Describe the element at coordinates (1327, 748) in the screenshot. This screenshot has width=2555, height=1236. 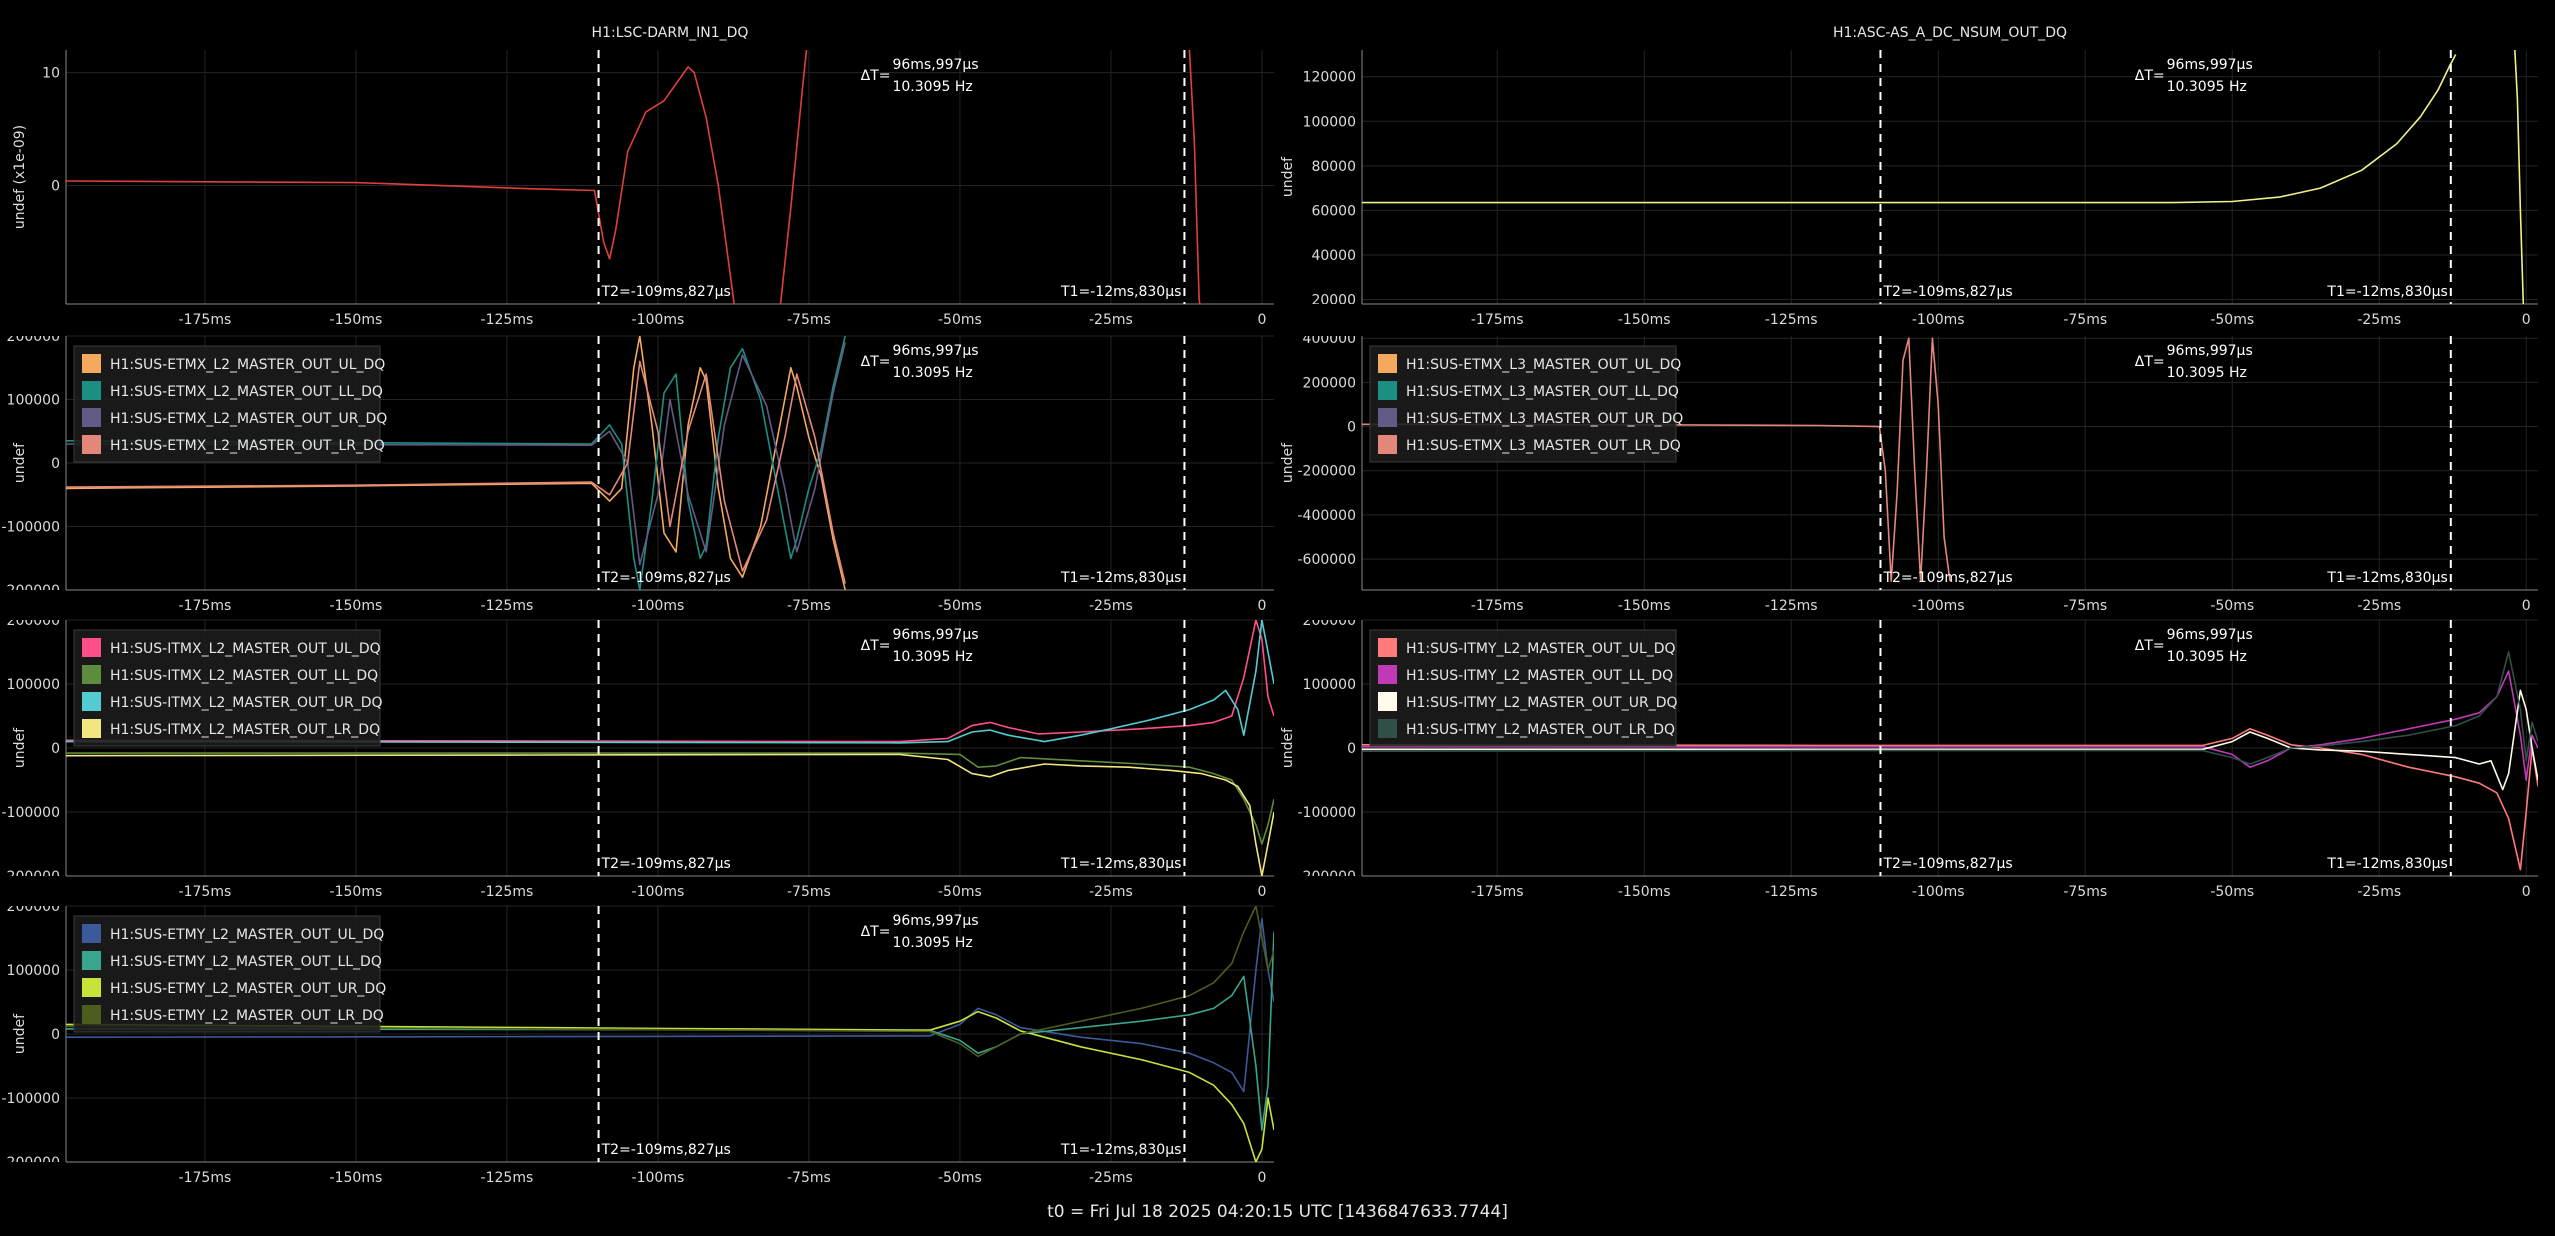
I see `y-tick-labels: 200000 100000 0 -100000 -200000` at that location.